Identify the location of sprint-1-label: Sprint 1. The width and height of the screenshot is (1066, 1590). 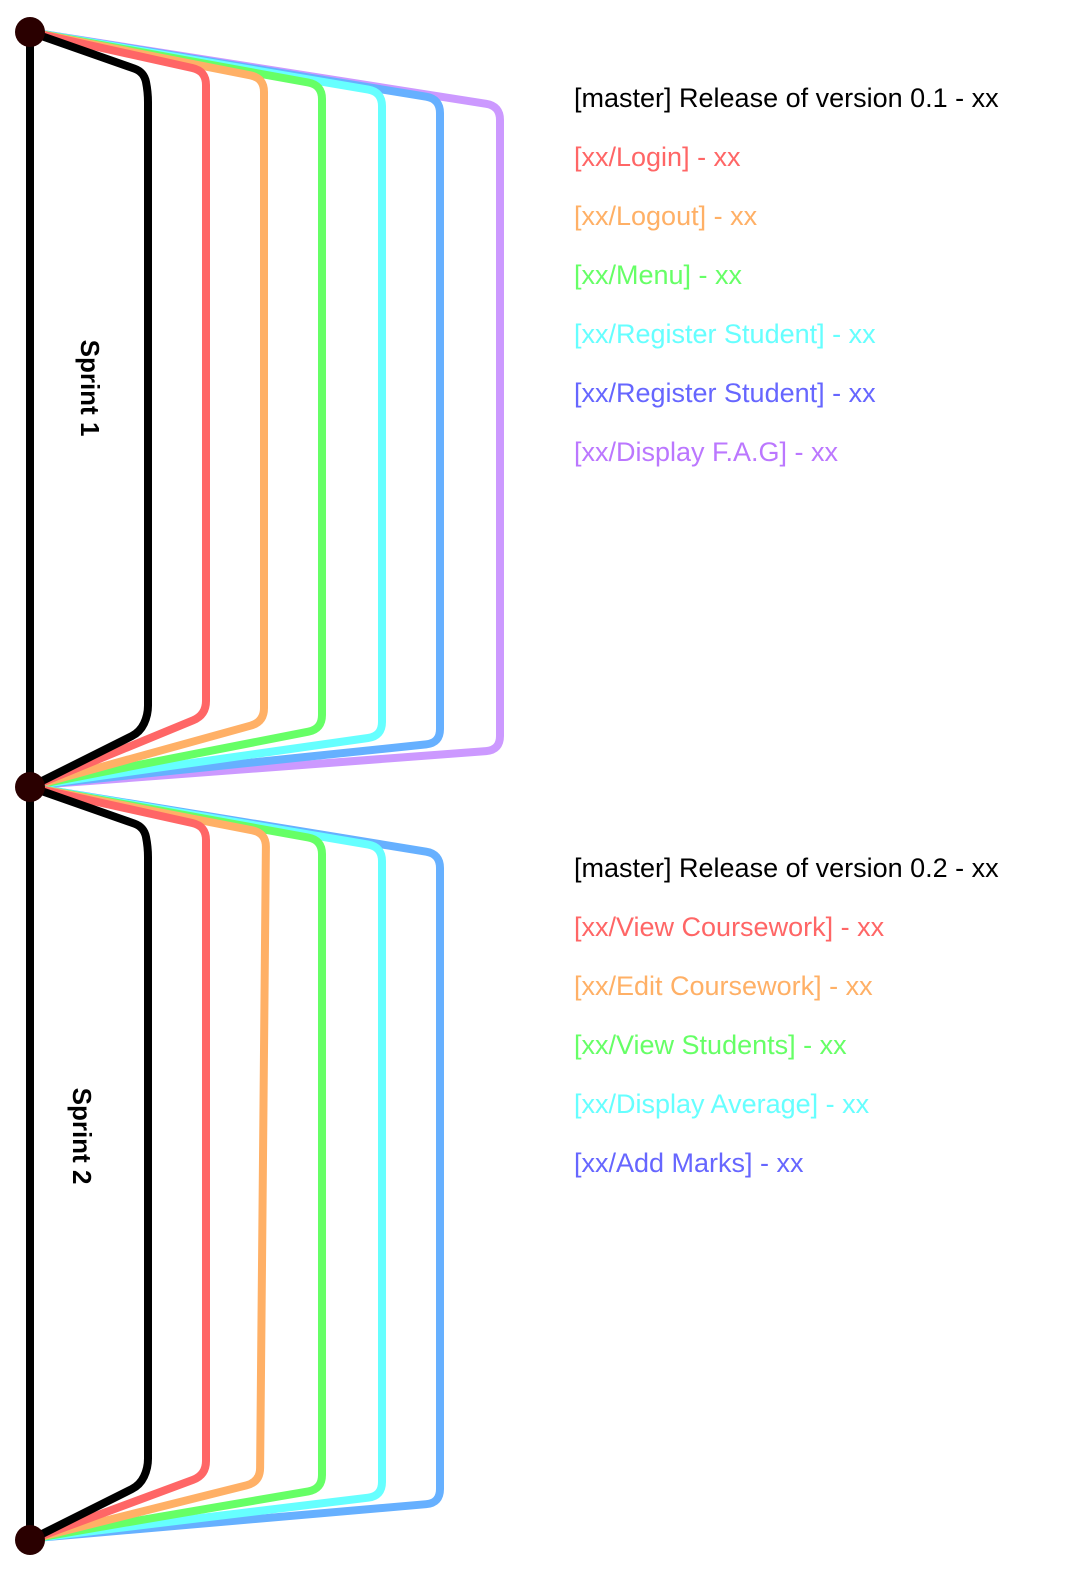
(90, 388).